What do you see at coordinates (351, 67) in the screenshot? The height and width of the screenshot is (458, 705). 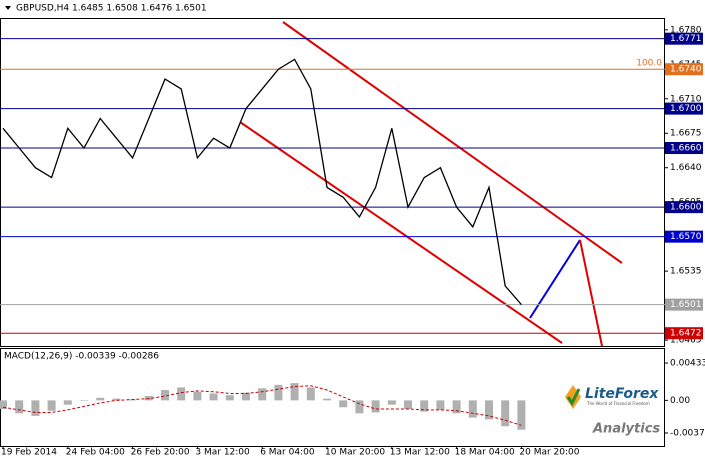 I see `level: 1.6740 100.0` at bounding box center [351, 67].